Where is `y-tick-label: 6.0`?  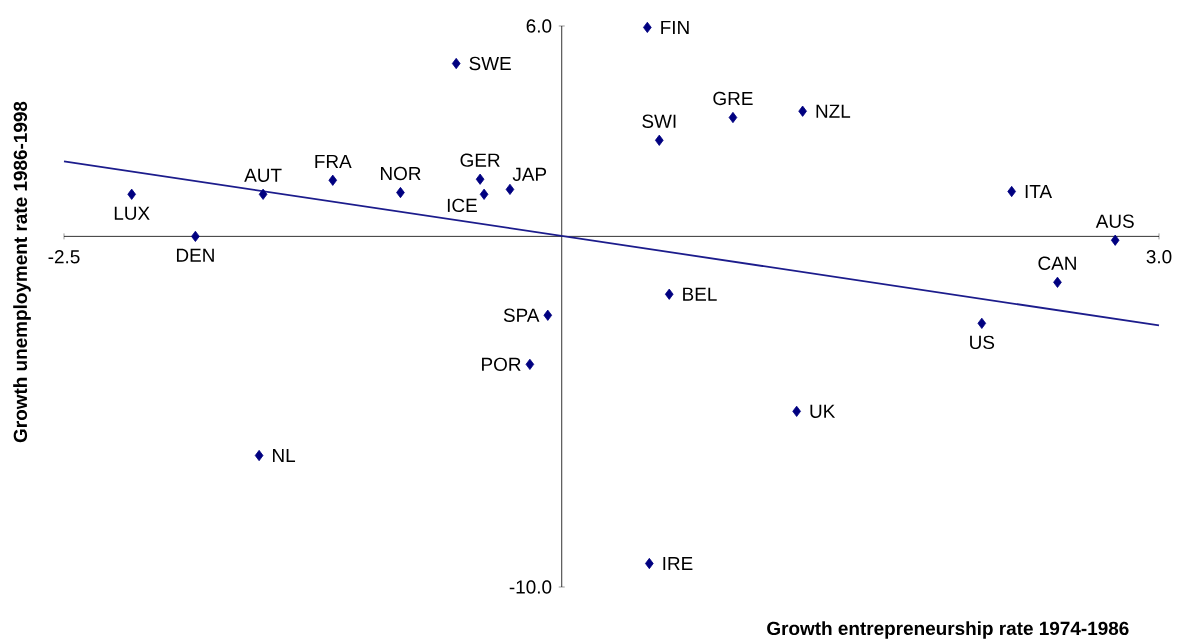 y-tick-label: 6.0 is located at coordinates (539, 26).